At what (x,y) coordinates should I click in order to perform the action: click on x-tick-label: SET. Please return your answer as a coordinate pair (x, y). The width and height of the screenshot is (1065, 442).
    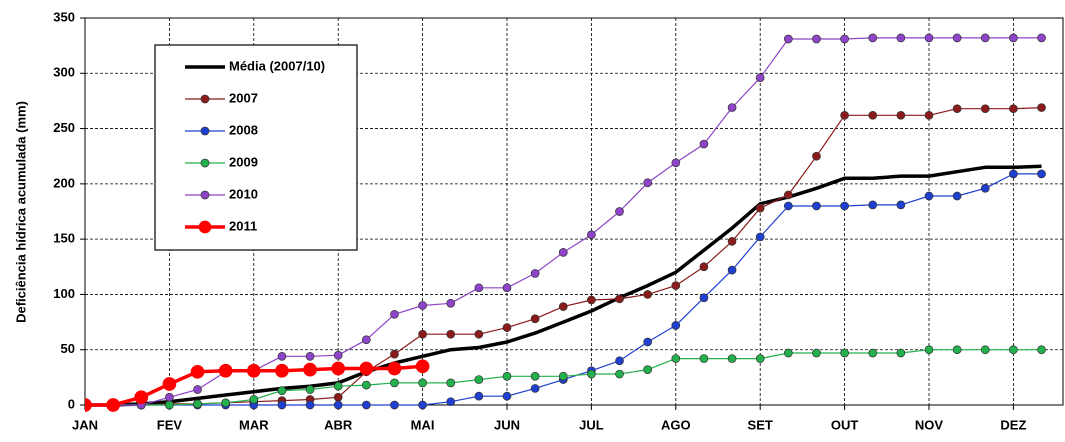
    Looking at the image, I should click on (760, 424).